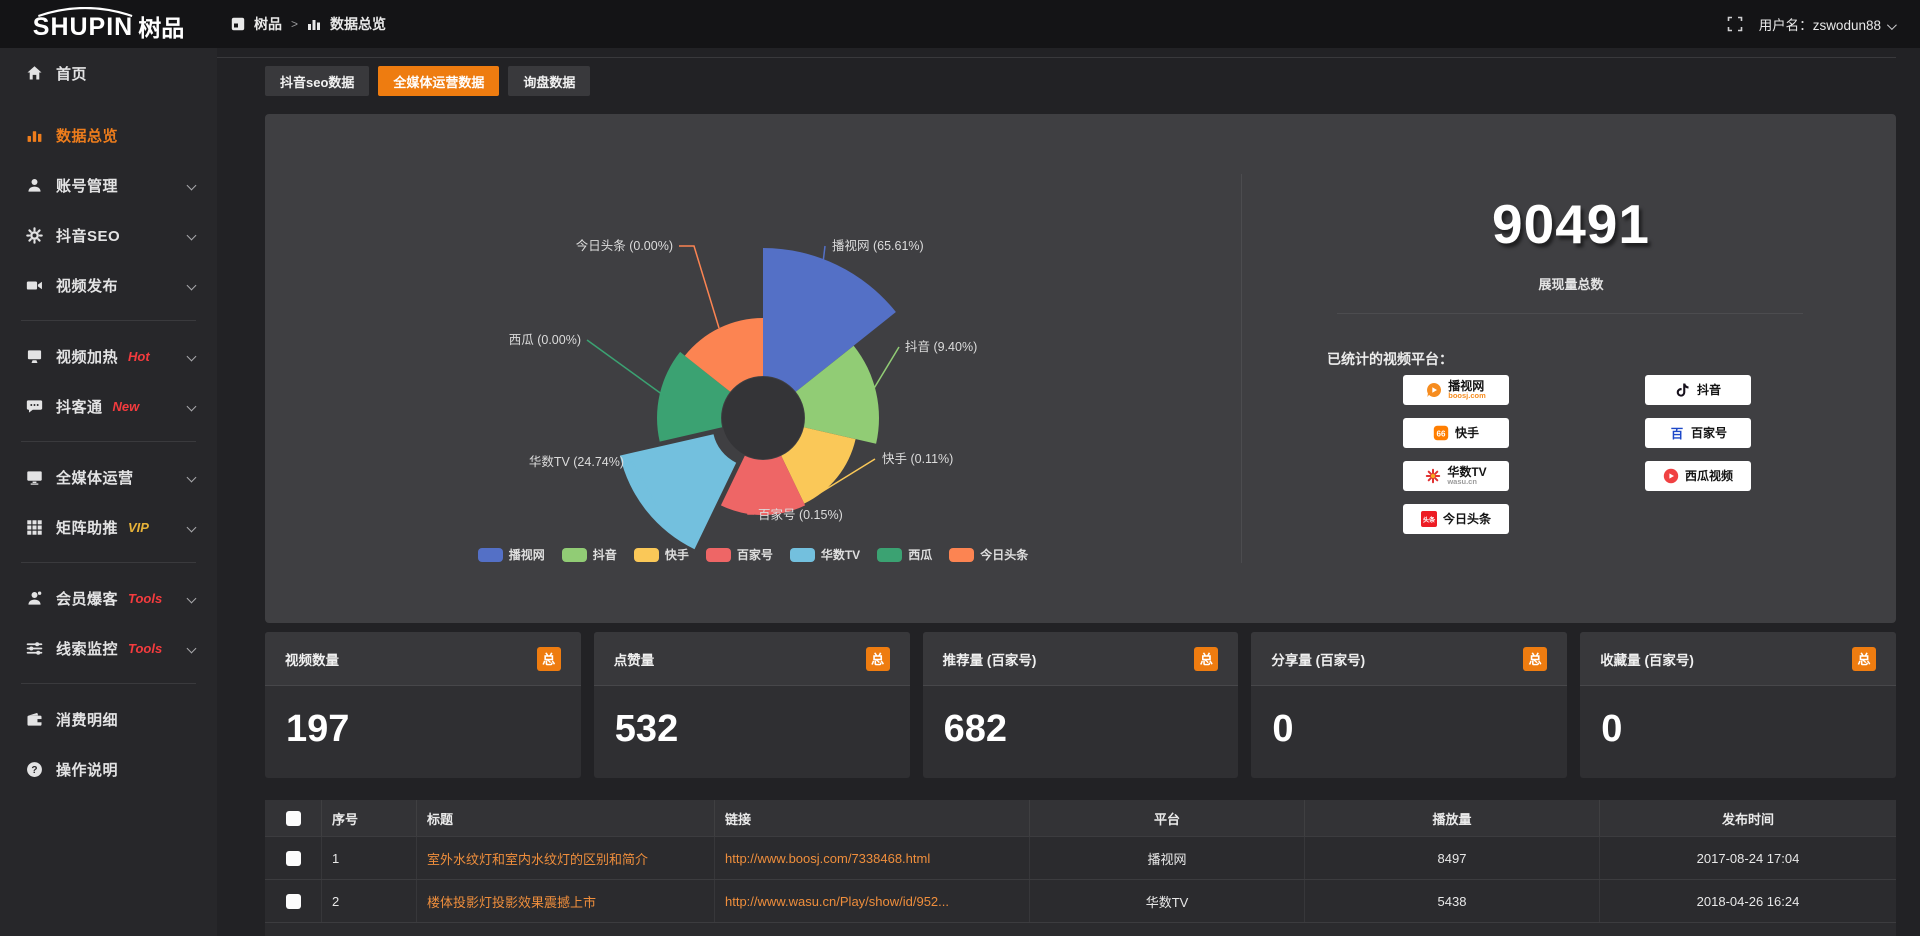 This screenshot has width=1920, height=936. Describe the element at coordinates (723, 355) in the screenshot. I see `pie-slice-今日头条` at that location.